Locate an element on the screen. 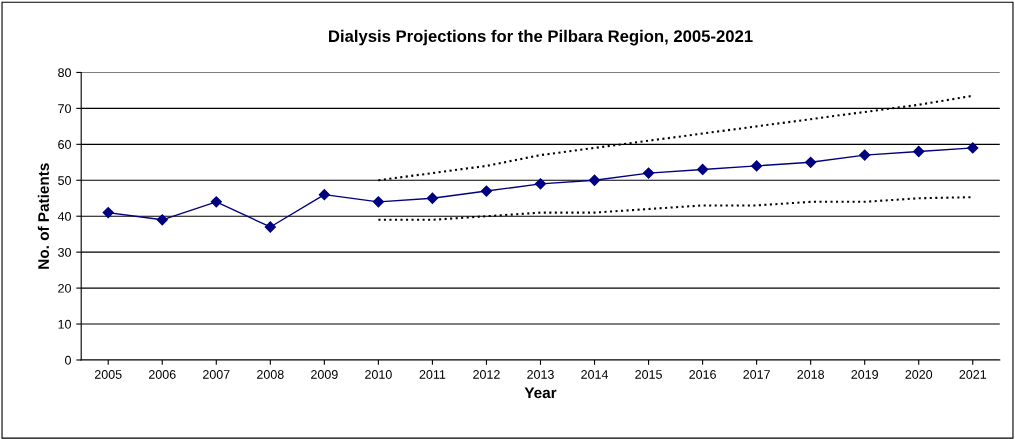 The width and height of the screenshot is (1015, 439). y-axis-title: No. of Patients is located at coordinates (43, 216).